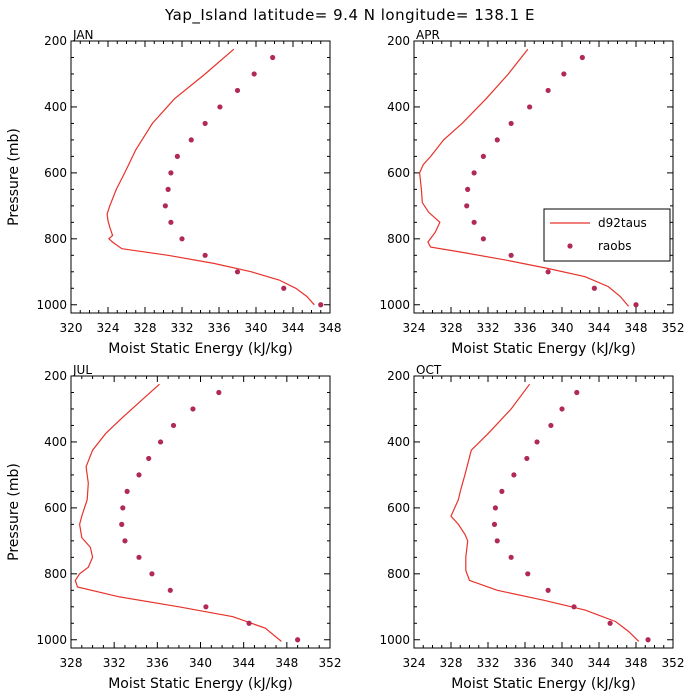 This screenshot has width=700, height=700. Describe the element at coordinates (607, 235) in the screenshot. I see `legend-box` at that location.